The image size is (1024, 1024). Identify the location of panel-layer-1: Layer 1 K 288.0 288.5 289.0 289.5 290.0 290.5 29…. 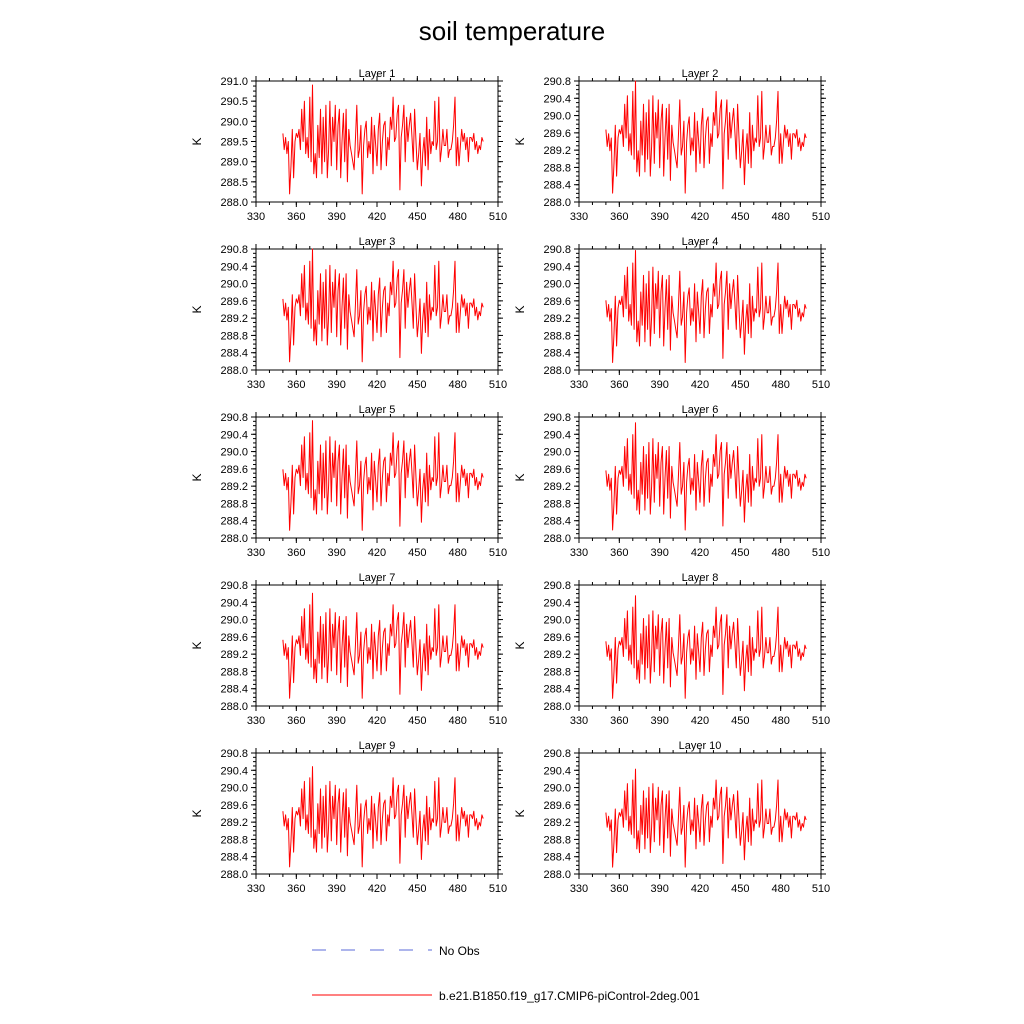
(348, 145).